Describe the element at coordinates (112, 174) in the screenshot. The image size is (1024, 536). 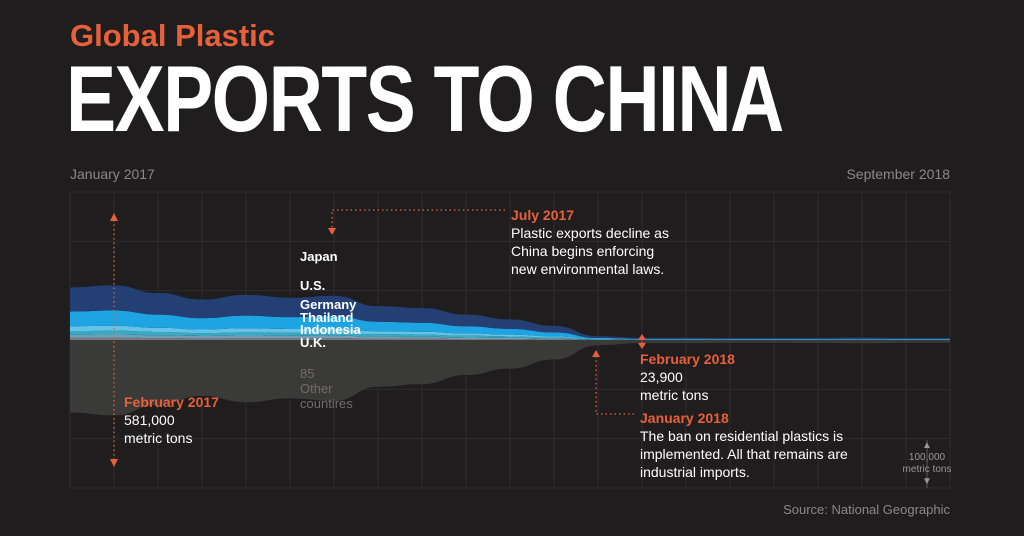
I see `start-date-label: January 2017` at that location.